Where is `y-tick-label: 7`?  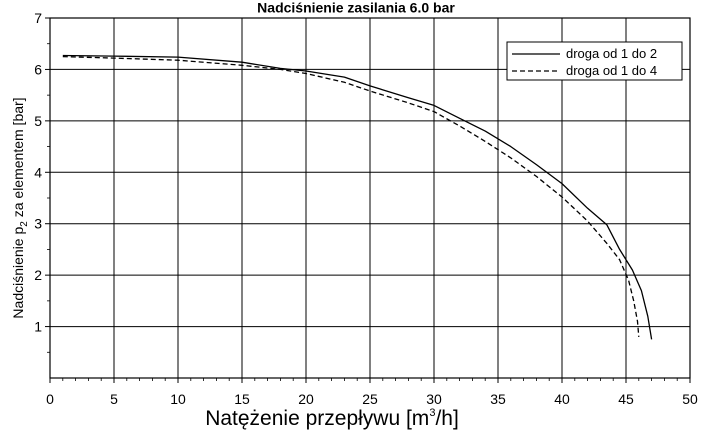
y-tick-label: 7 is located at coordinates (38, 18).